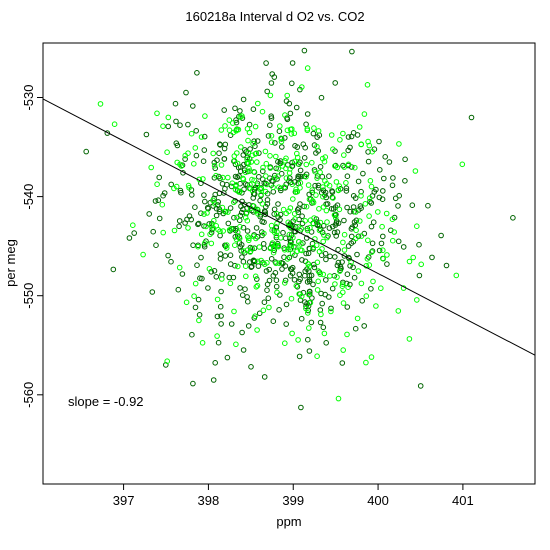  I want to click on x-tick-label: 401, so click(463, 500).